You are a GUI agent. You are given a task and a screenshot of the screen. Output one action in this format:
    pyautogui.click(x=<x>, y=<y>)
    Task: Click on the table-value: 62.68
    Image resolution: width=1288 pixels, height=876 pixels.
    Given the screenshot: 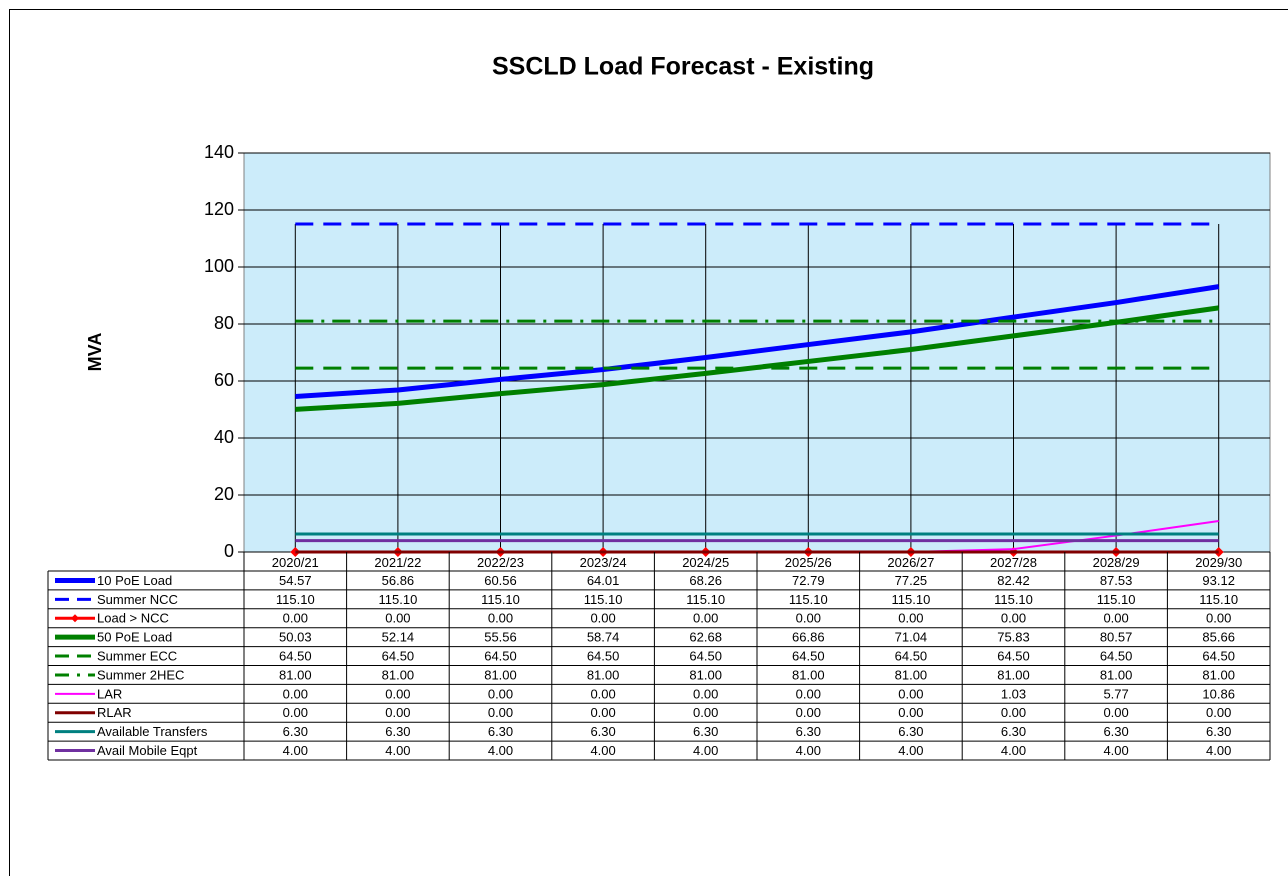 What is the action you would take?
    pyautogui.click(x=705, y=637)
    